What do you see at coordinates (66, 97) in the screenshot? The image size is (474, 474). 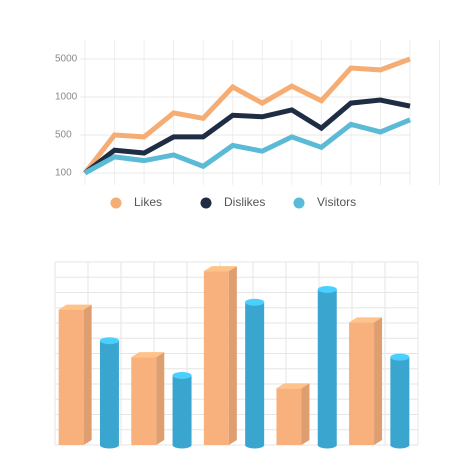 I see `y-tick-label: 1000` at bounding box center [66, 97].